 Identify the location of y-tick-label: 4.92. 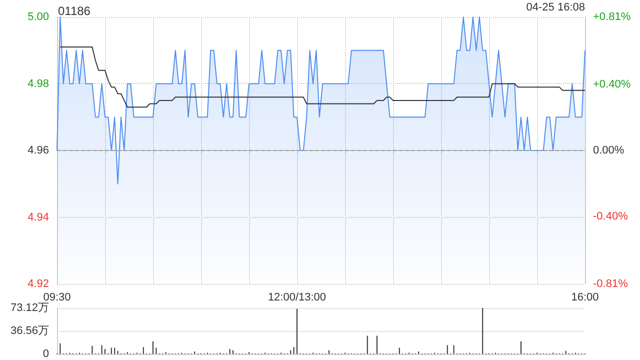
(38, 284).